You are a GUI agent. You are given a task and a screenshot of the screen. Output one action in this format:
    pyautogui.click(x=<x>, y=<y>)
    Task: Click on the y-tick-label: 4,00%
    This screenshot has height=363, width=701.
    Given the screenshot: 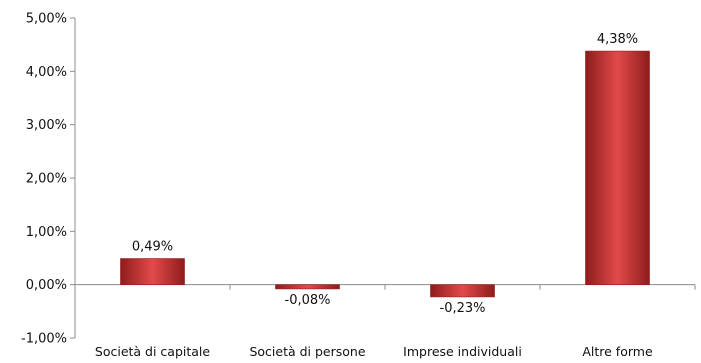 What is the action you would take?
    pyautogui.click(x=46, y=72)
    